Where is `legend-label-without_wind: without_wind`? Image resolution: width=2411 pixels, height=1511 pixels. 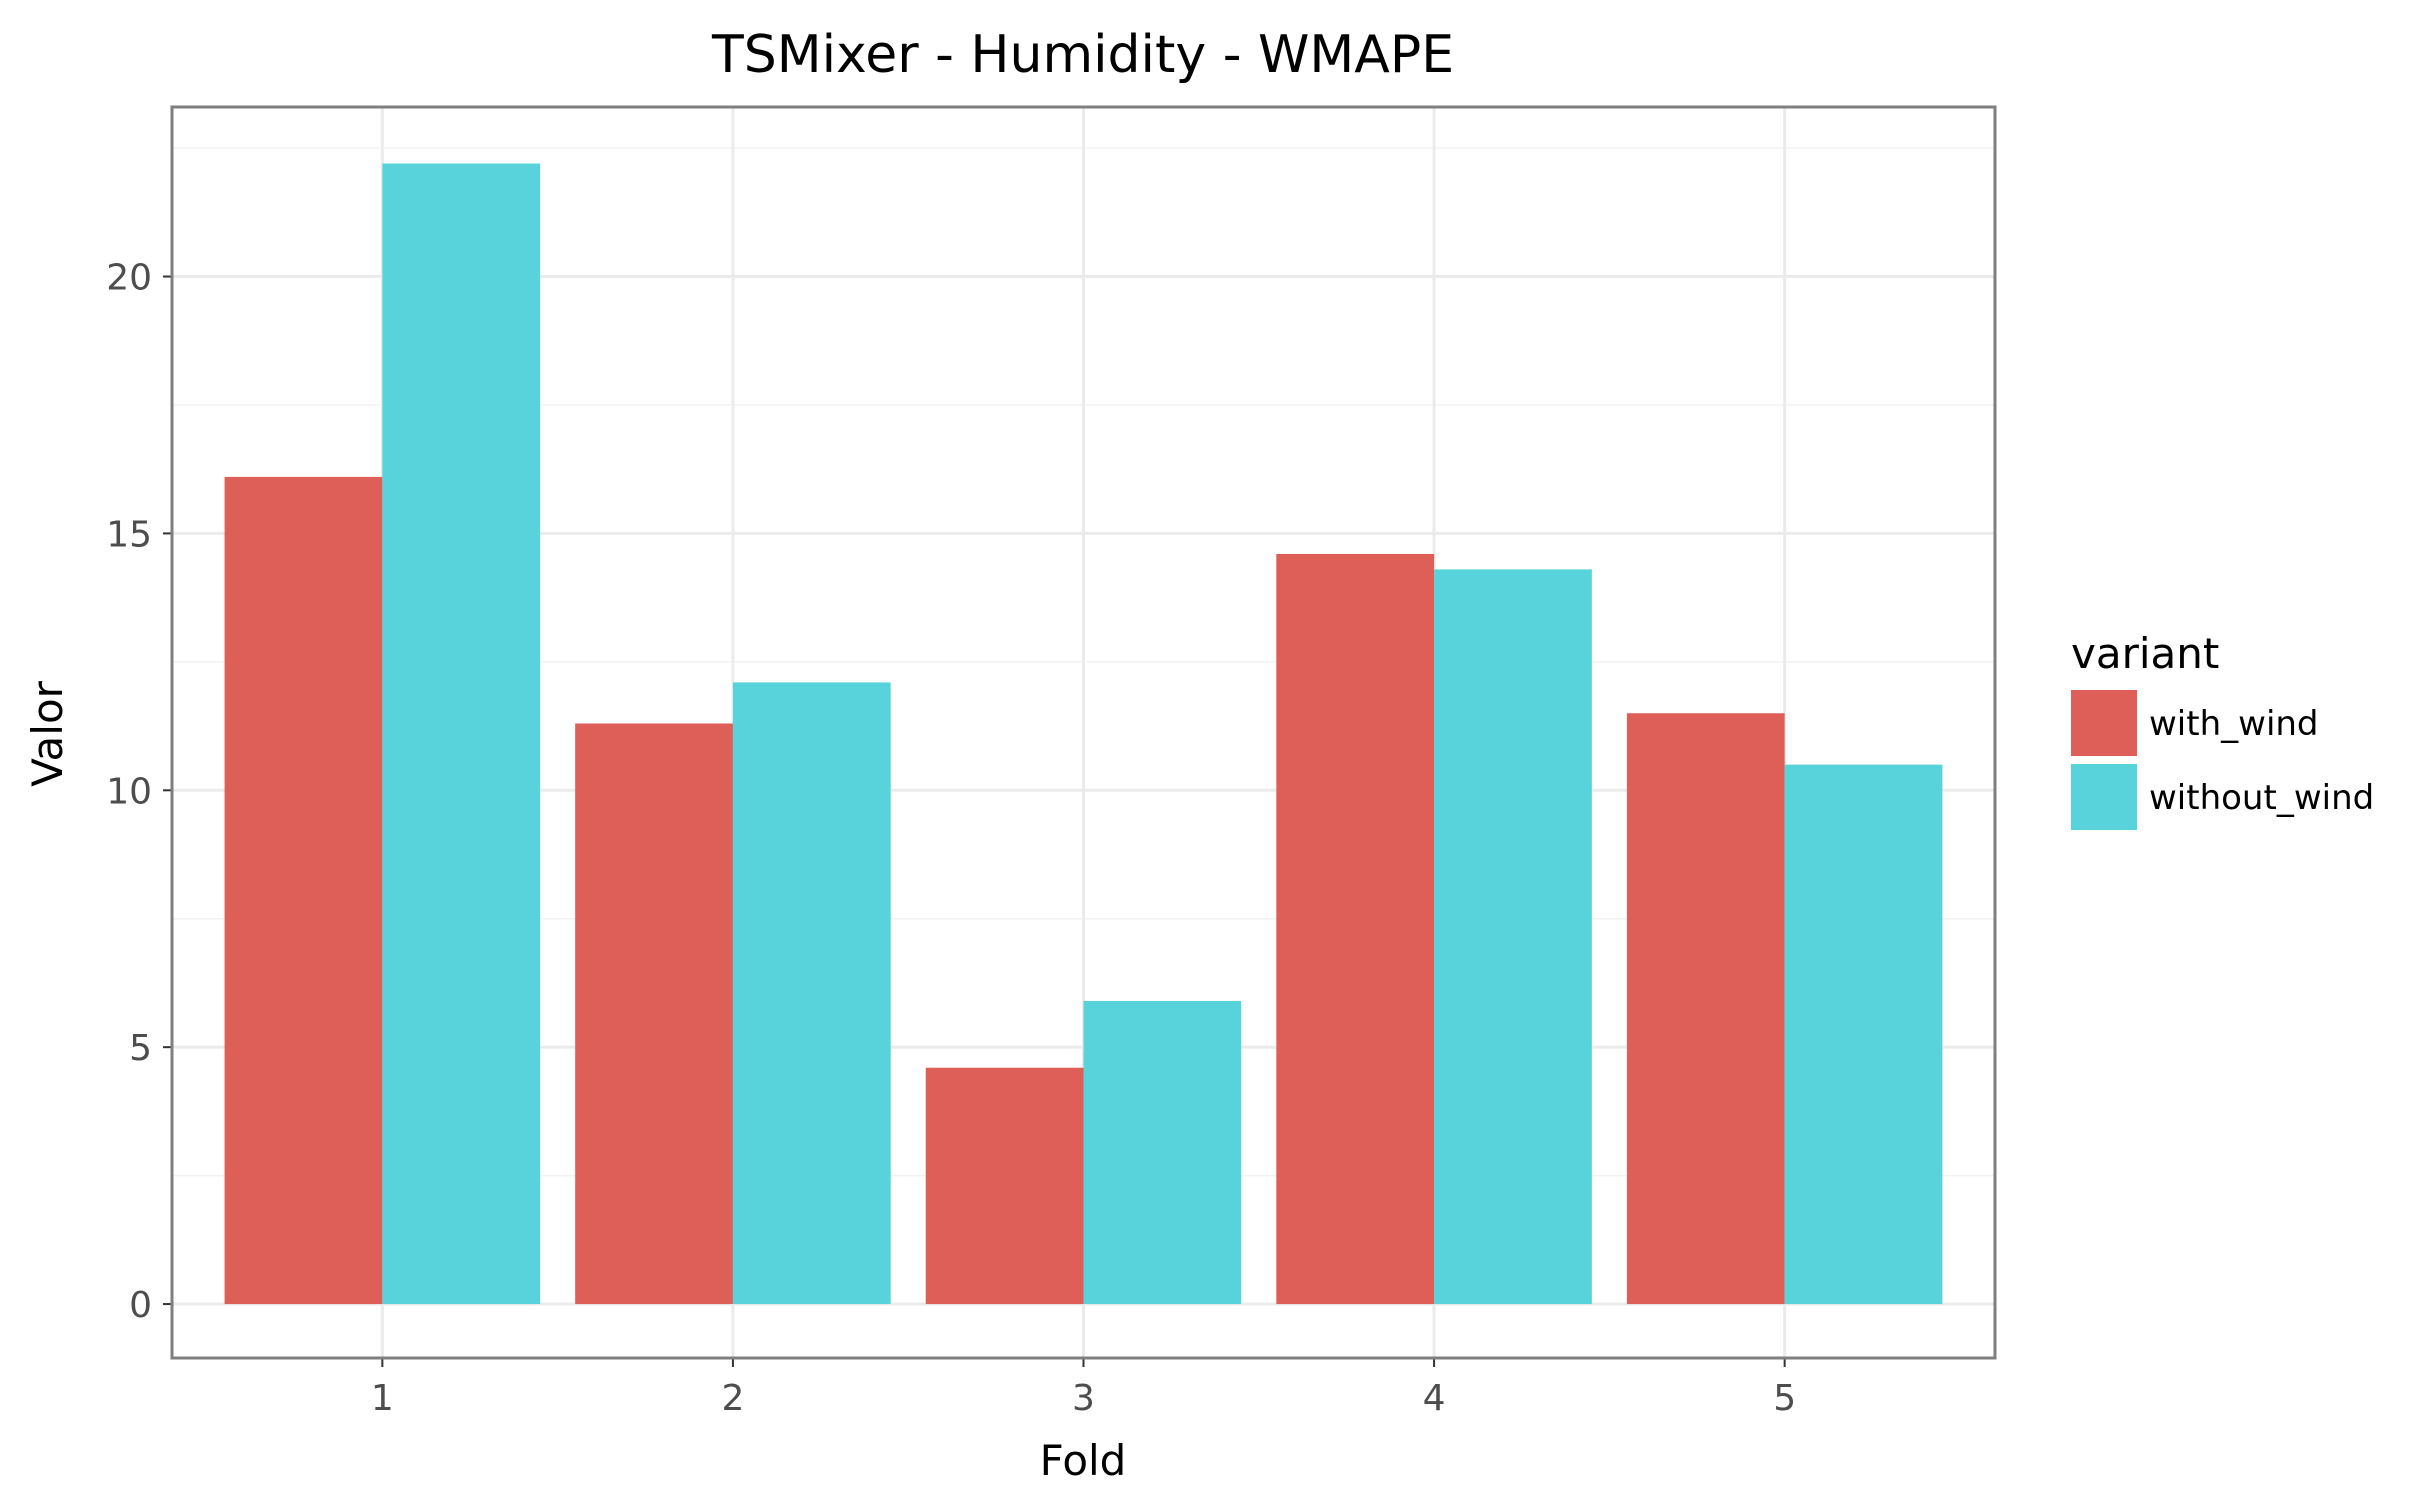 legend-label-without_wind: without_wind is located at coordinates (2261, 798).